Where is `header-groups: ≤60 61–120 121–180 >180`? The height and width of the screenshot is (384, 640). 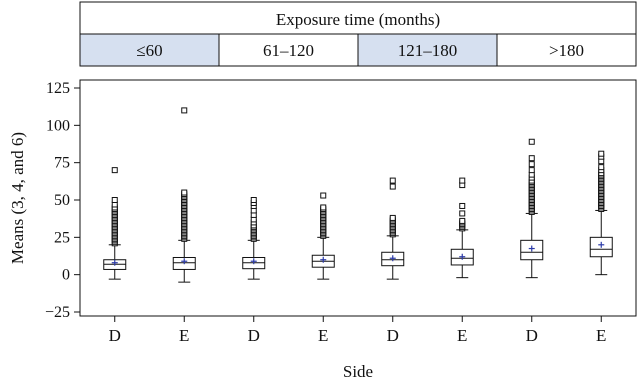 header-groups: ≤60 61–120 121–180 >180 is located at coordinates (358, 50).